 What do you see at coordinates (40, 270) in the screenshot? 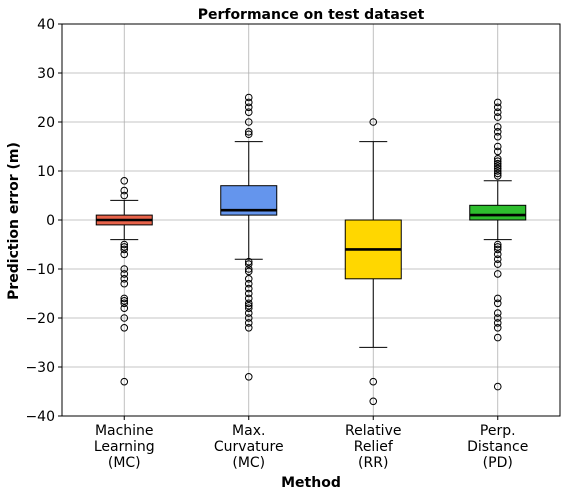
I see `y-tick-label: −10` at bounding box center [40, 270].